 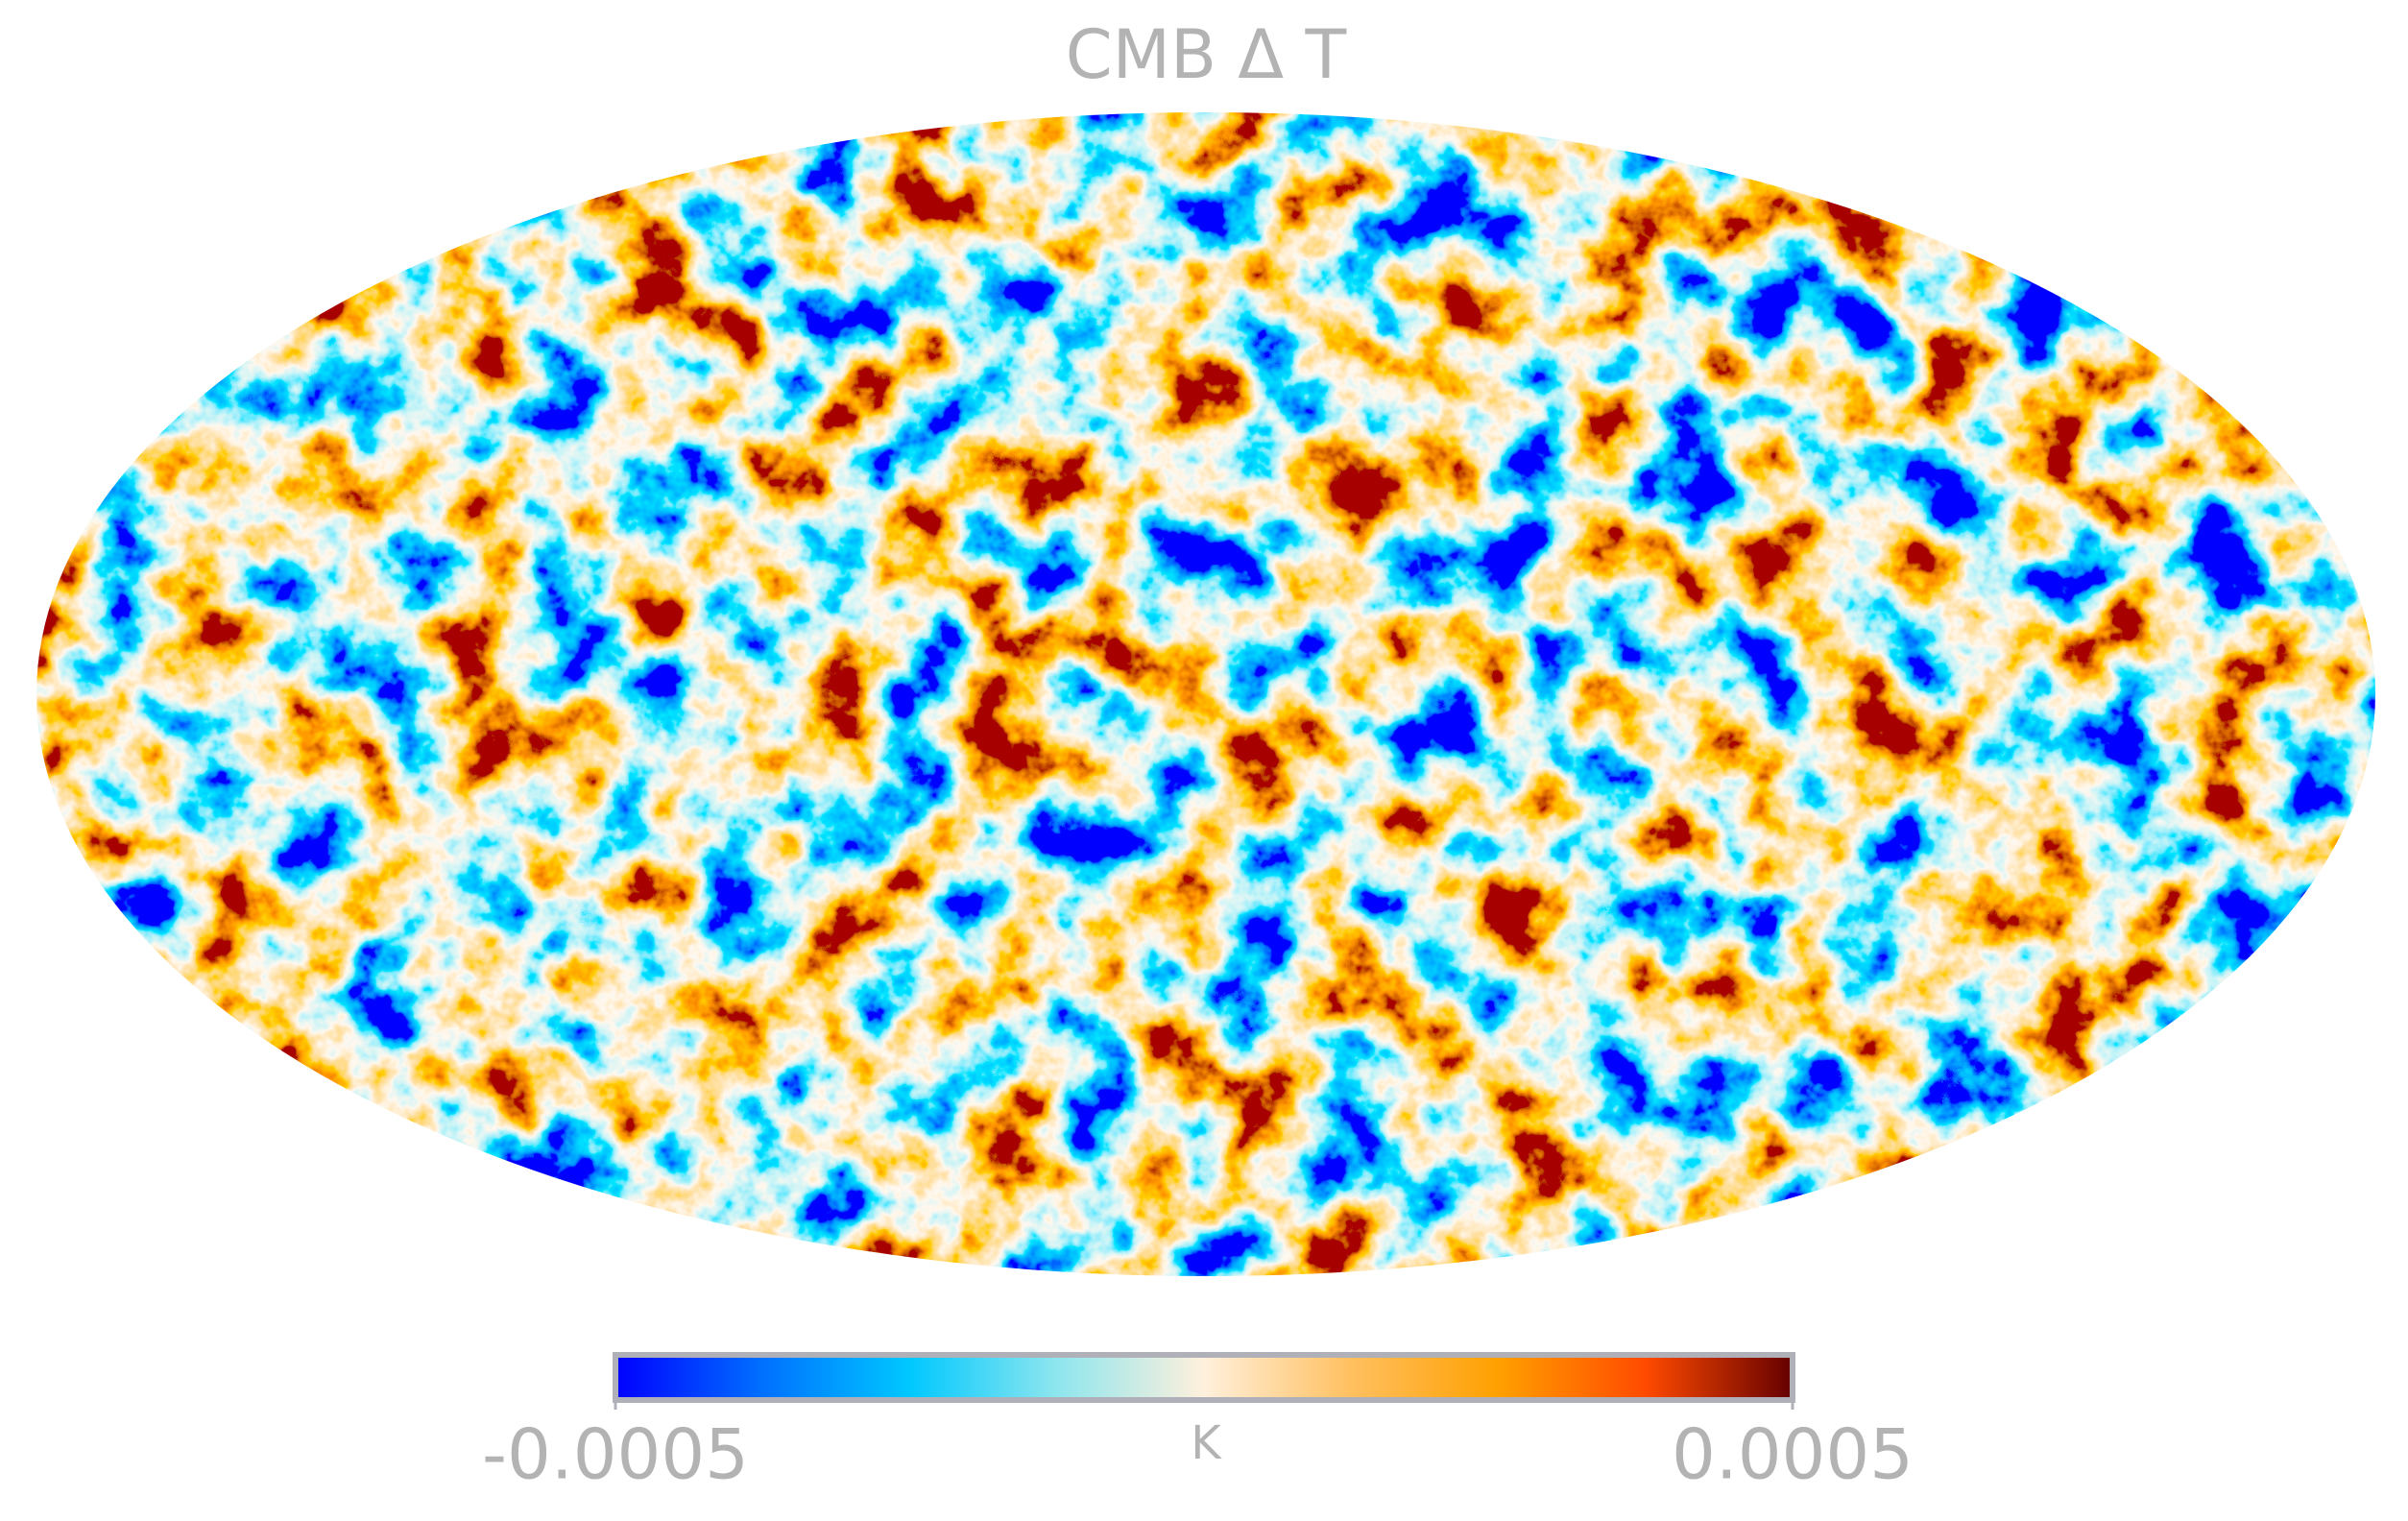 I want to click on colorbar-label: K, so click(x=1206, y=1443).